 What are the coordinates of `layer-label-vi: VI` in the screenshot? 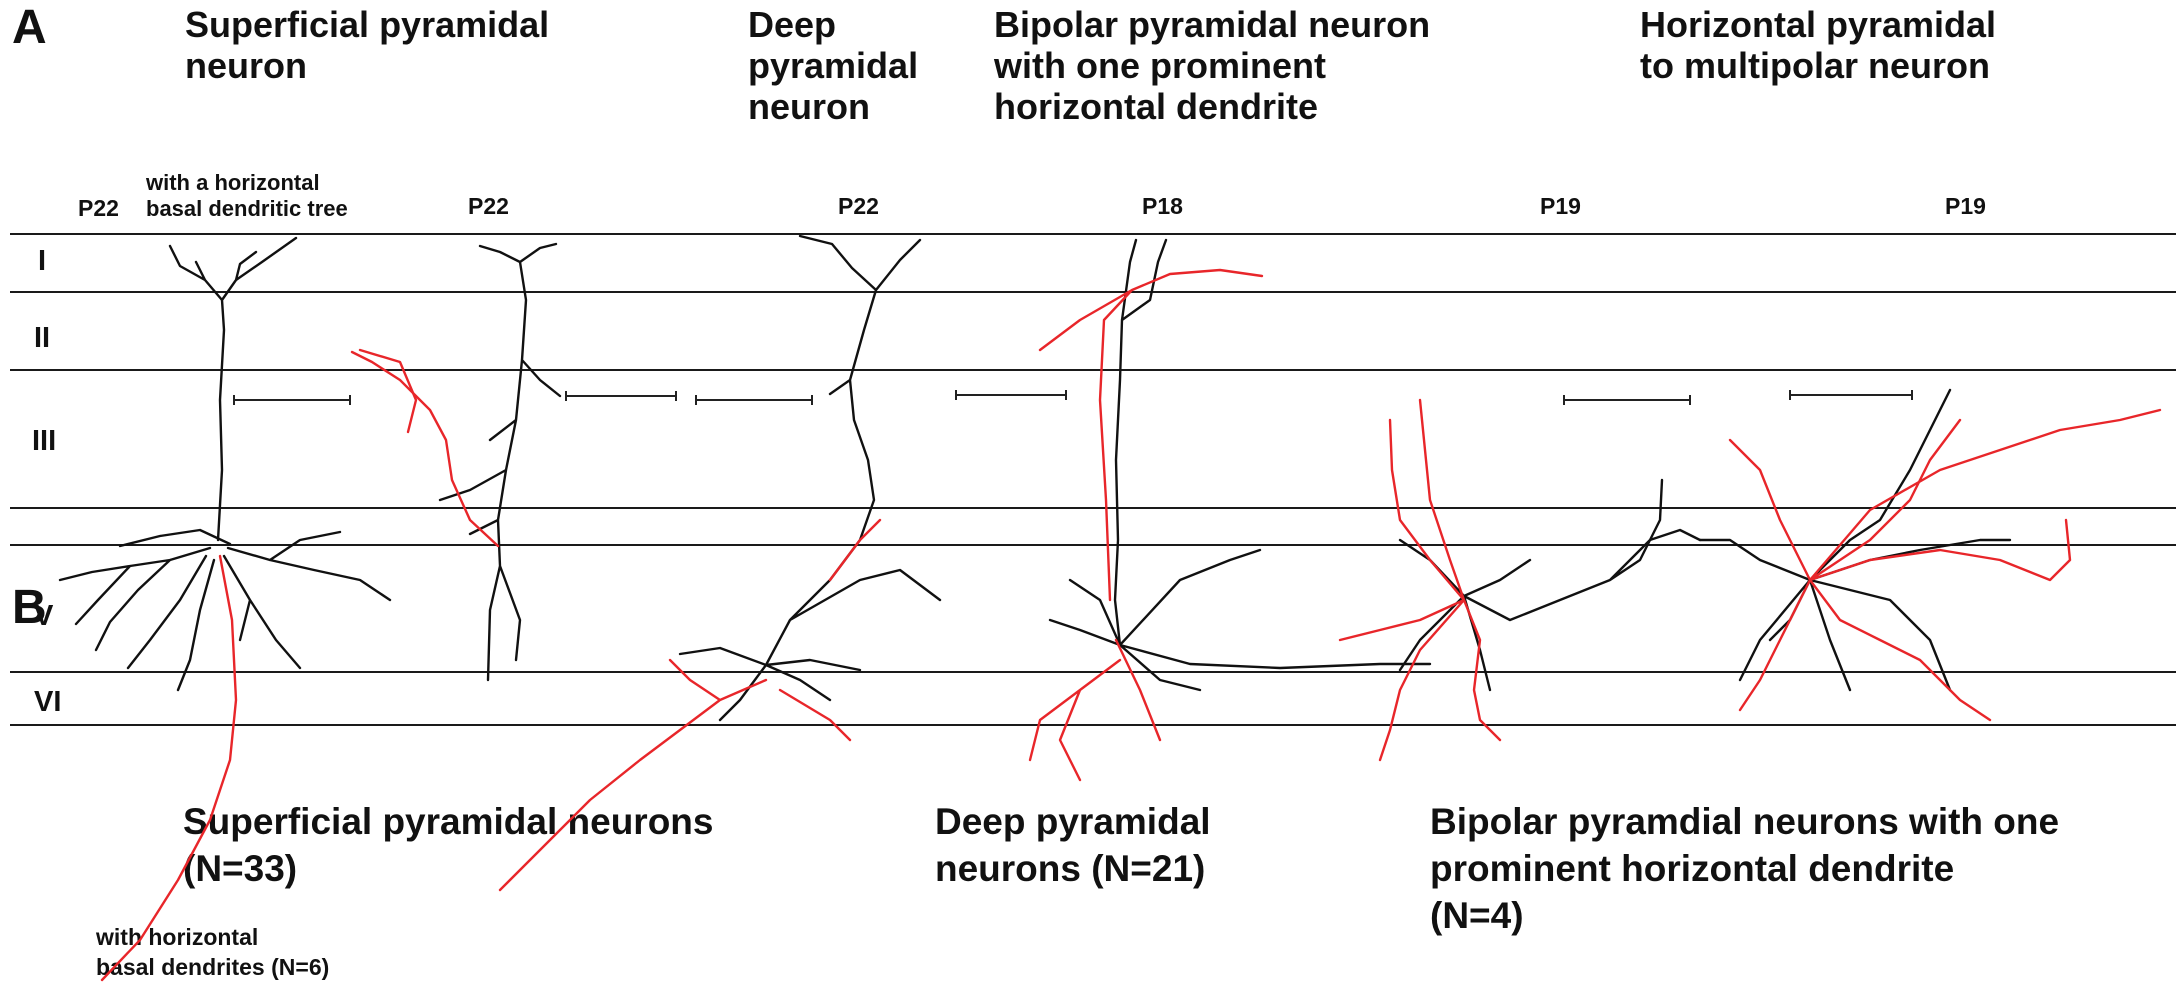 It's located at (48, 702).